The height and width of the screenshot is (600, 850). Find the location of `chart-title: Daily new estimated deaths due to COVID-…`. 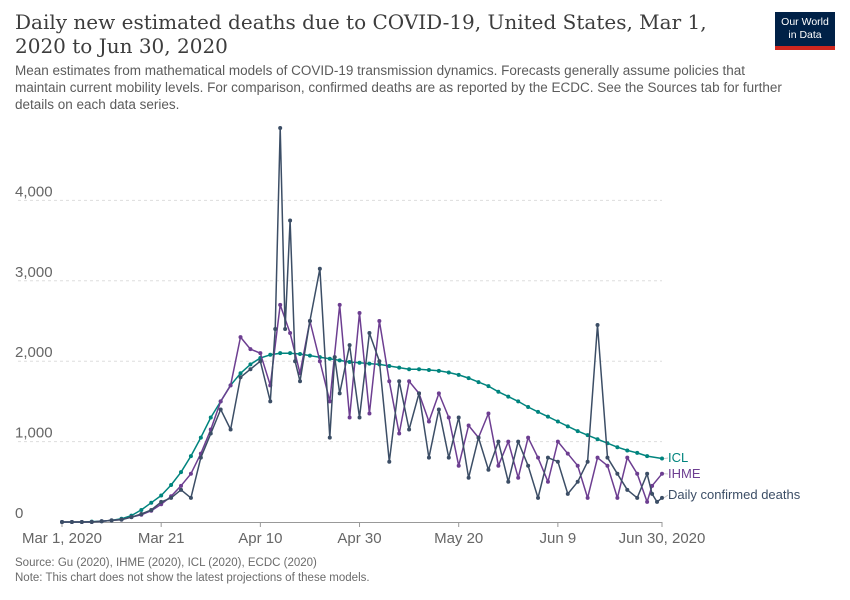

chart-title: Daily new estimated deaths due to COVID-… is located at coordinates (361, 34).